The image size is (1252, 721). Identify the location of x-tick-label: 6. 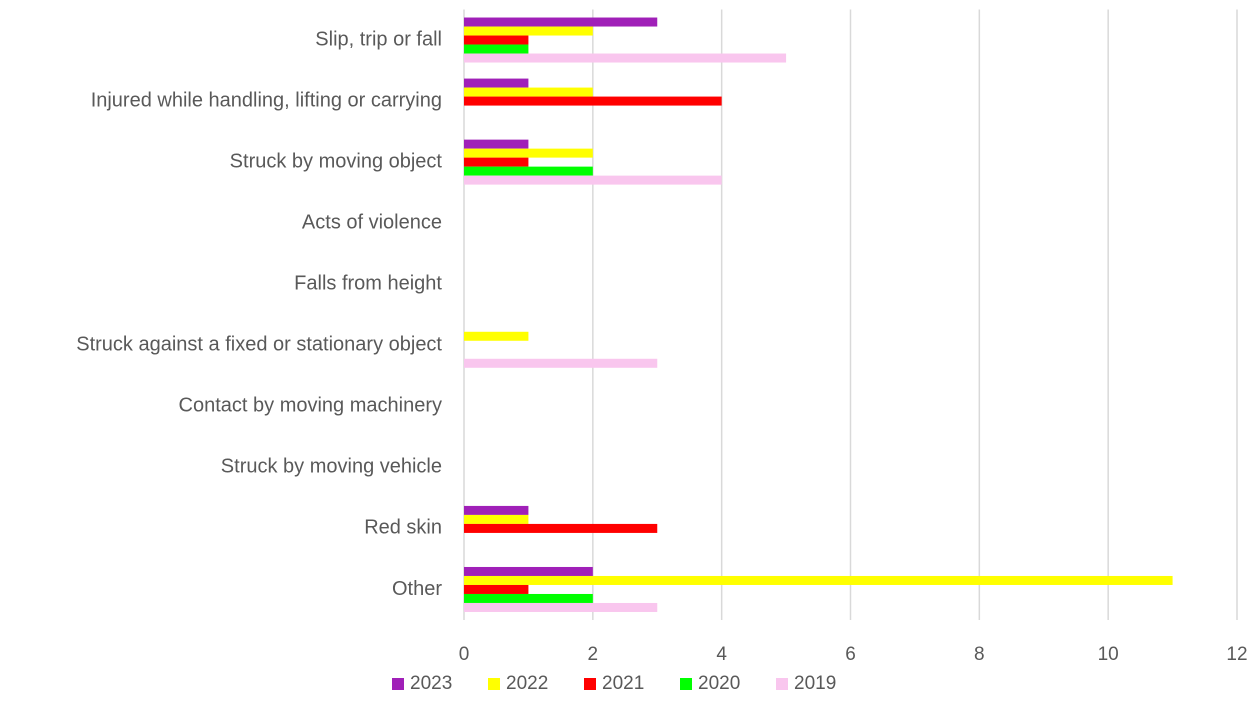
(850, 654).